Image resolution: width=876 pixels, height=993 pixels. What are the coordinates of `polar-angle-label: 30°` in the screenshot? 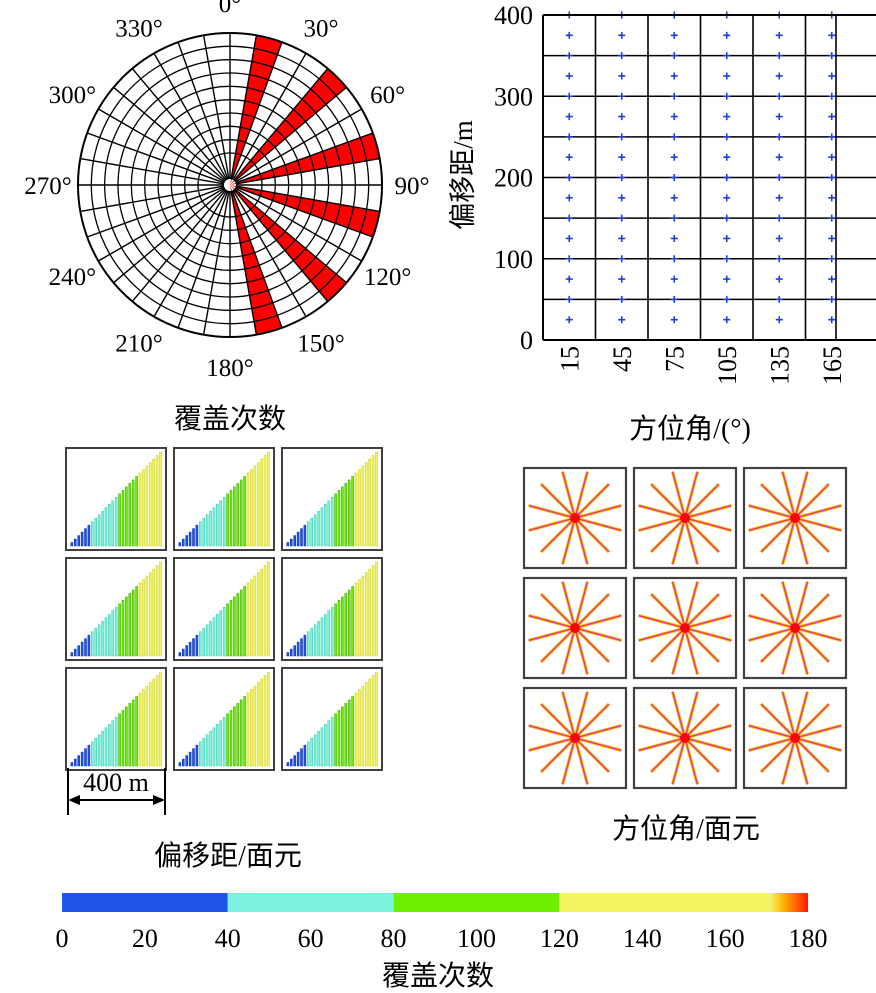 It's located at (321, 28).